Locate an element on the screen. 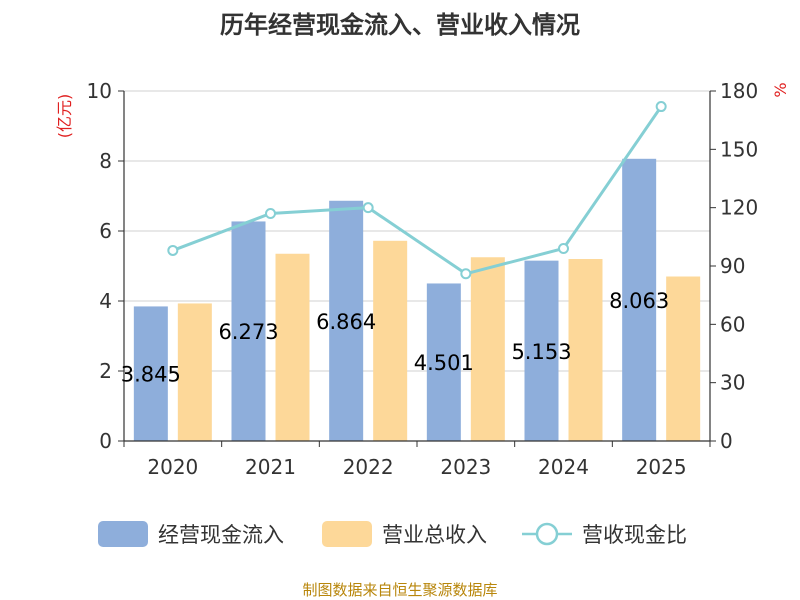 This screenshot has height=600, width=800. legend: 经营现金流入 营业总收入 营收现金比 is located at coordinates (392, 534).